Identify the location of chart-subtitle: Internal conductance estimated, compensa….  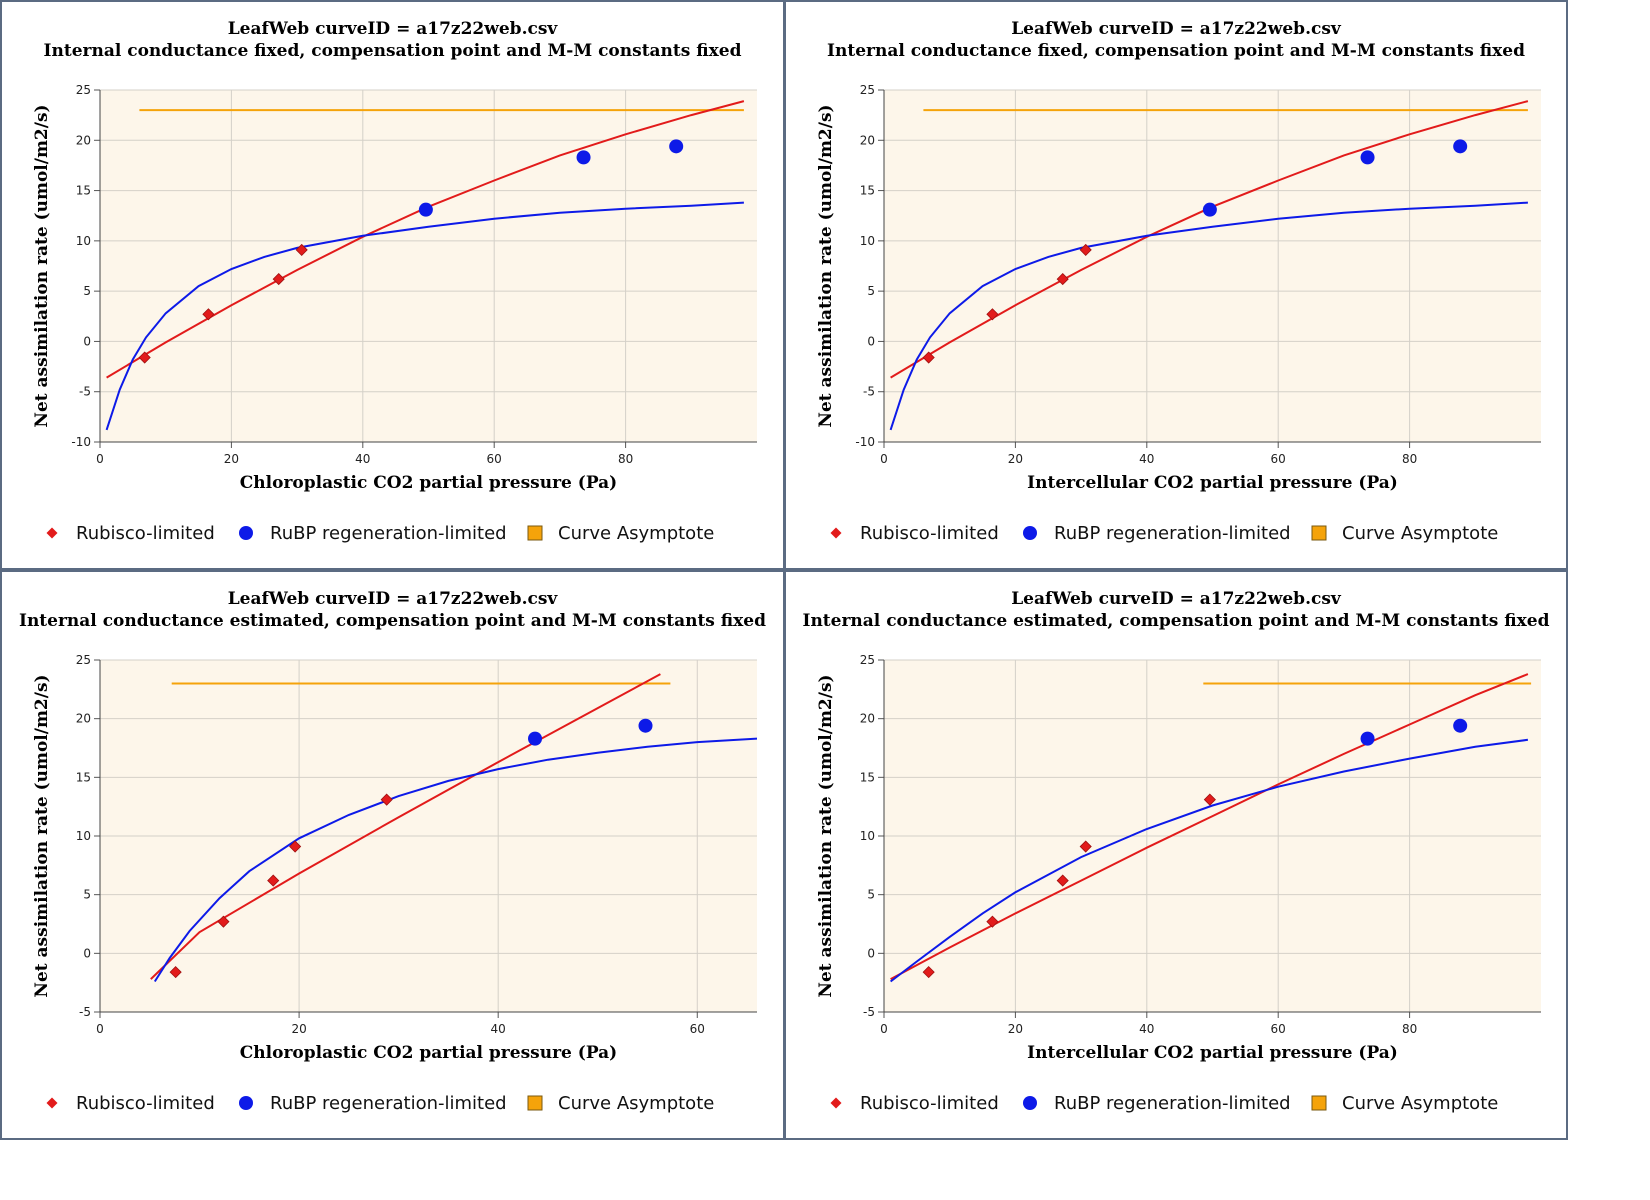
(1176, 621).